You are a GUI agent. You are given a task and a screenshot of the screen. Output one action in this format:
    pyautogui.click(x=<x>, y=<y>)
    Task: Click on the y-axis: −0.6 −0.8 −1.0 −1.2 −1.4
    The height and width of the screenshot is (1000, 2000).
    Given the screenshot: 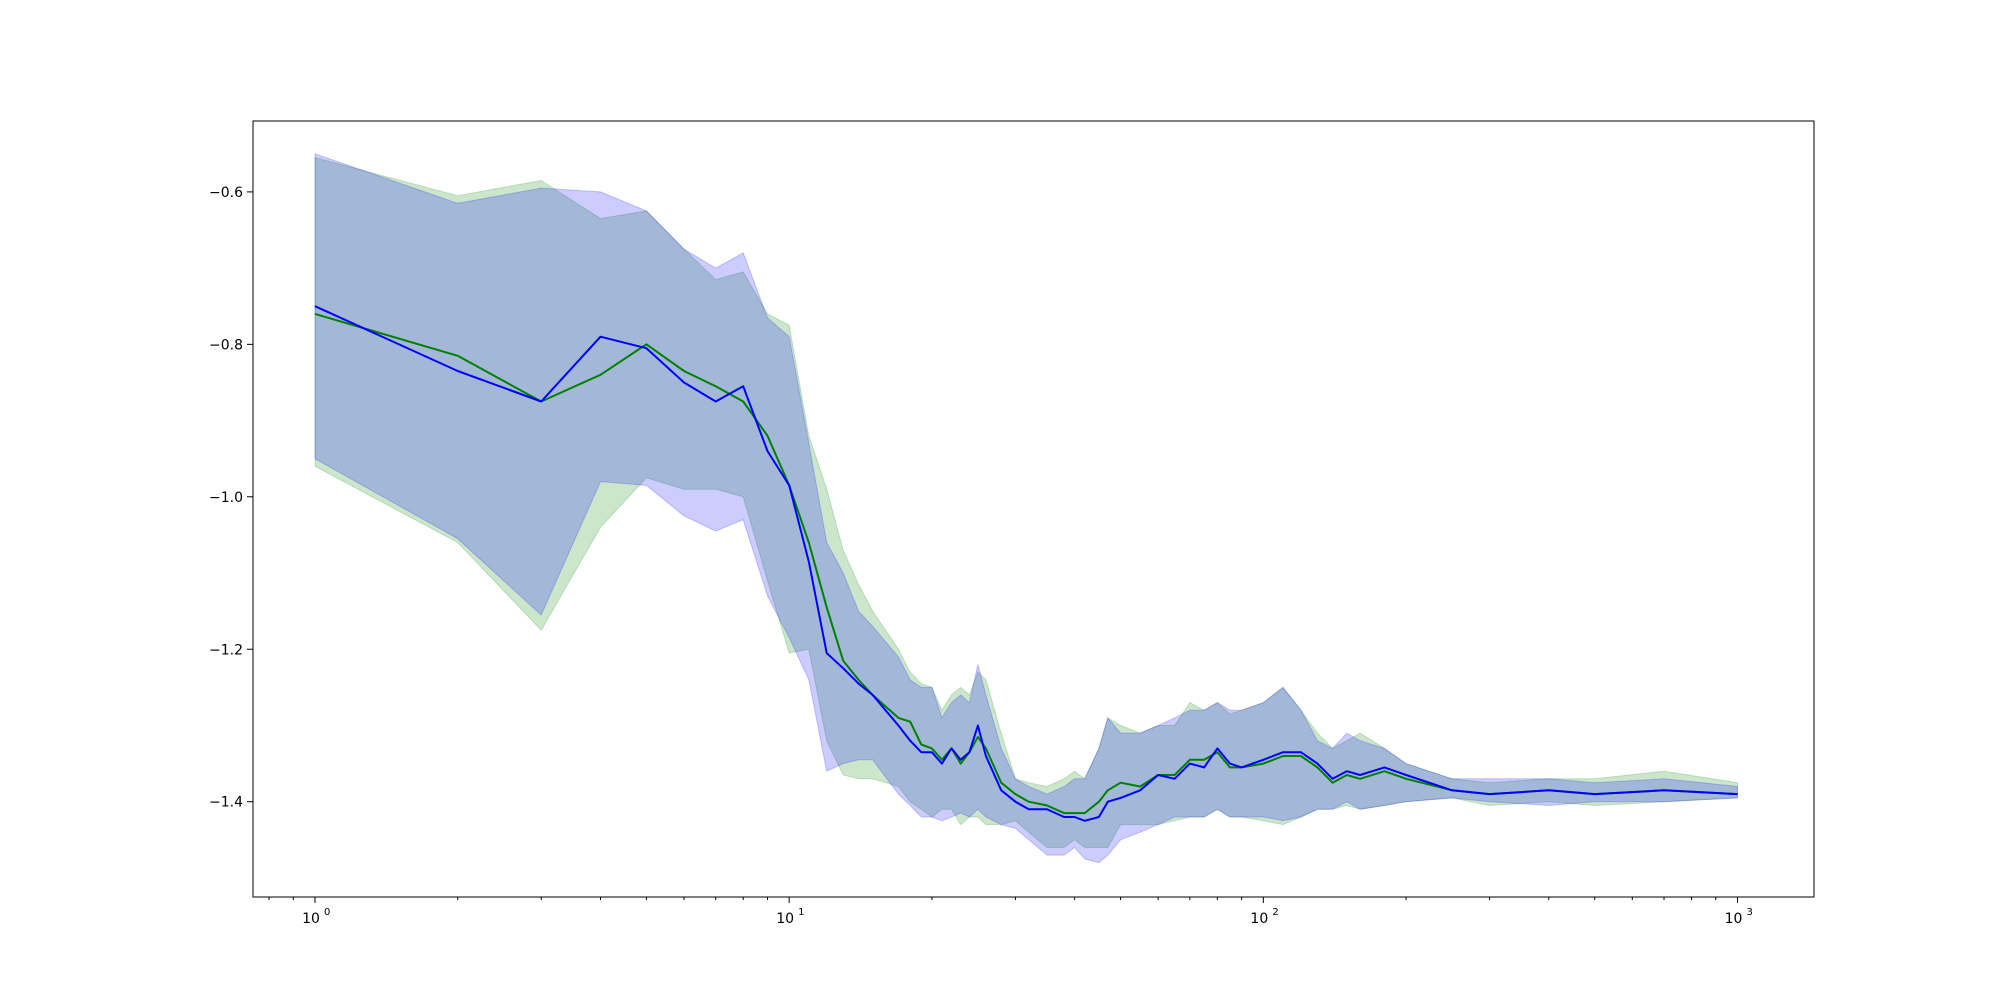 What is the action you would take?
    pyautogui.click(x=231, y=498)
    